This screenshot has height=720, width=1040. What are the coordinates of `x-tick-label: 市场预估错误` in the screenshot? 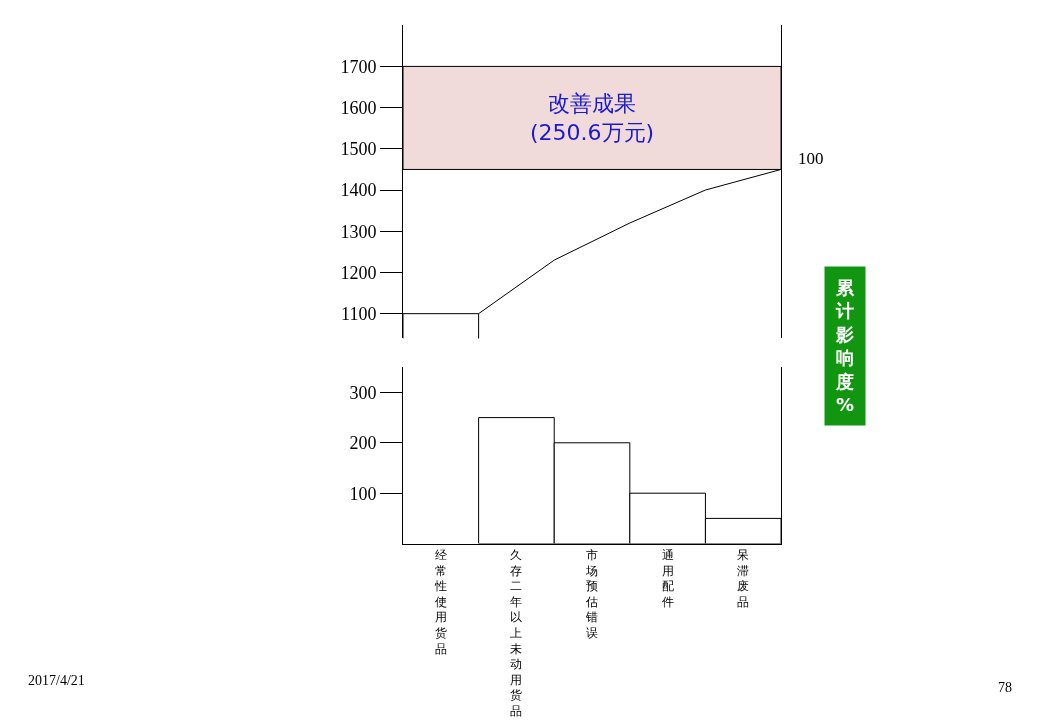 It's located at (592, 594).